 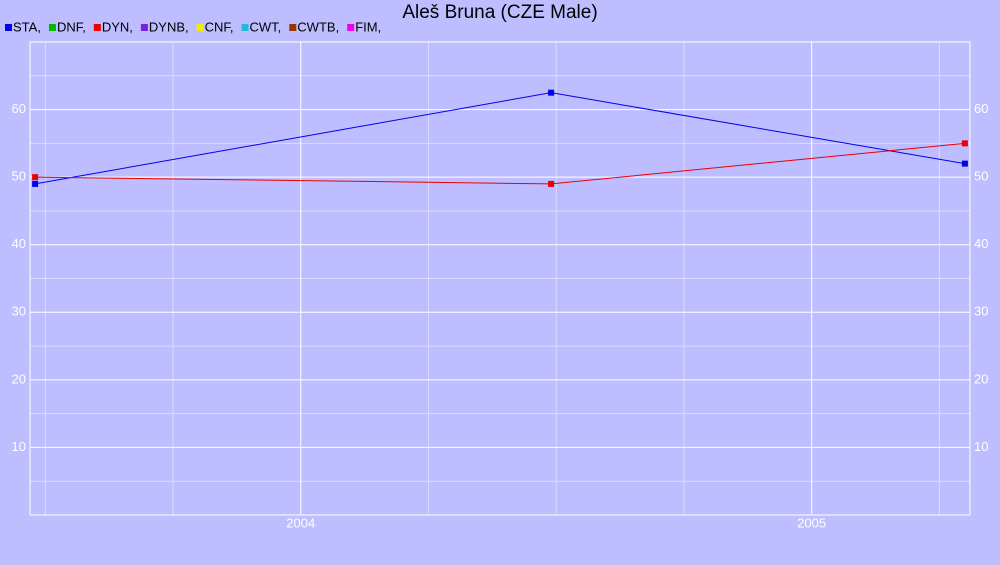 I want to click on y-tick-label: 20, so click(x=19, y=378).